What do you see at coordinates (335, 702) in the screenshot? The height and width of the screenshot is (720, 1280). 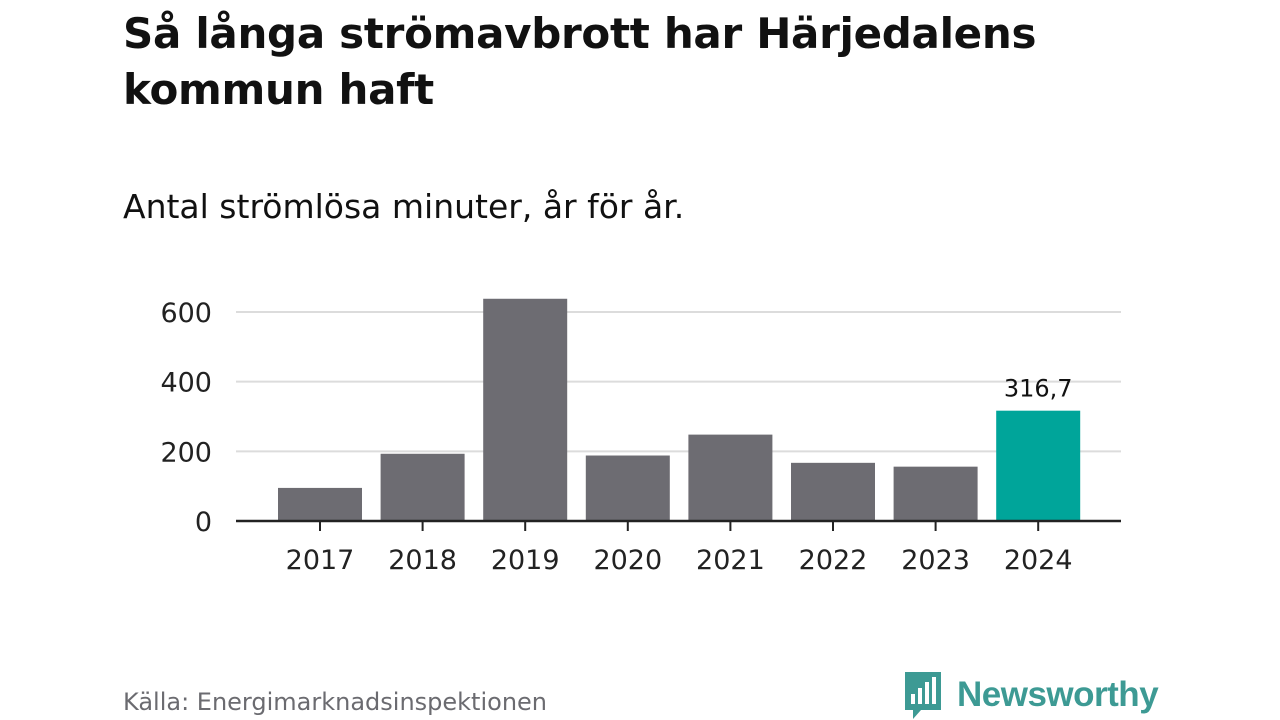 I see `source-note: Källa: Energimarknadsinspektionen` at bounding box center [335, 702].